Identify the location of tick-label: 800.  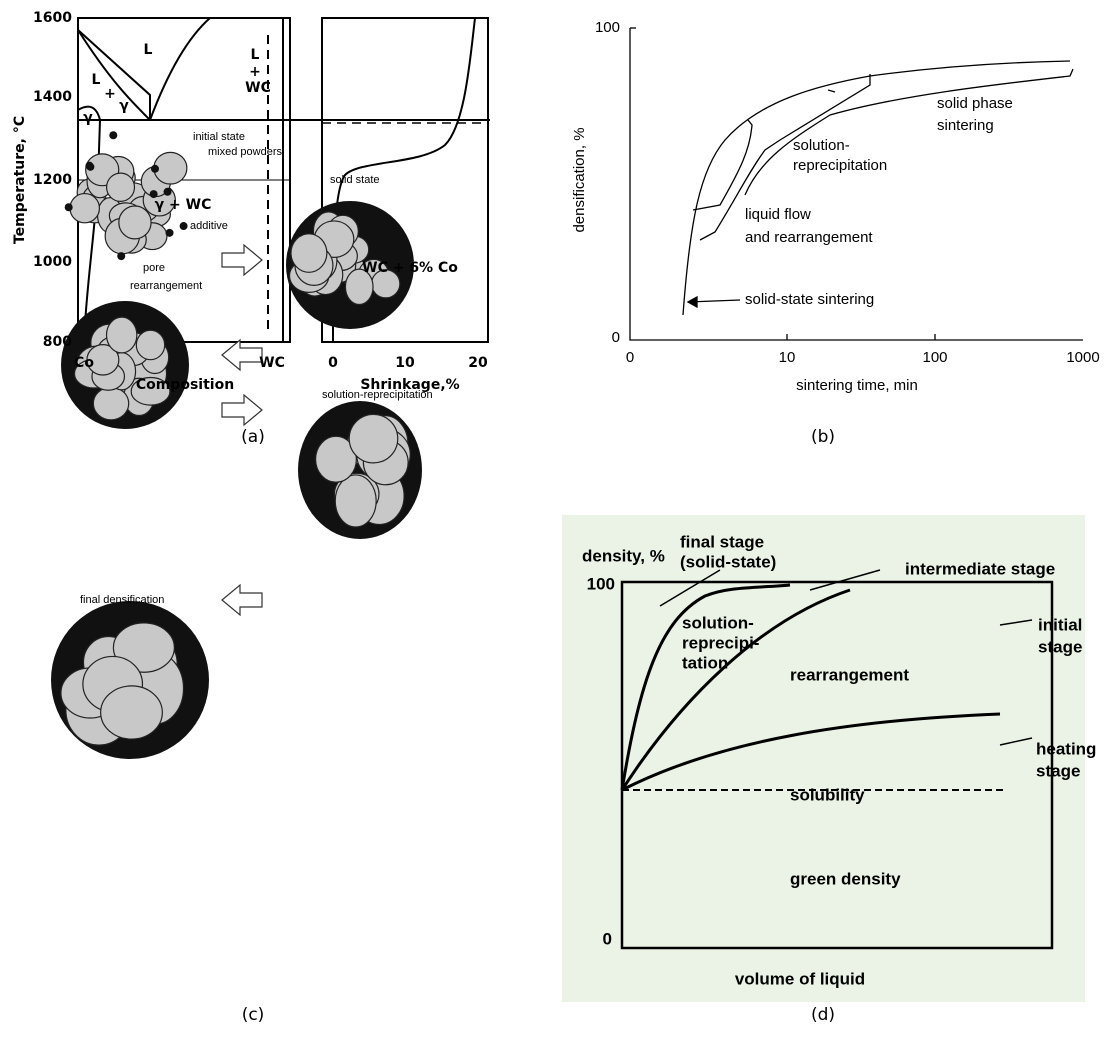
(57, 342).